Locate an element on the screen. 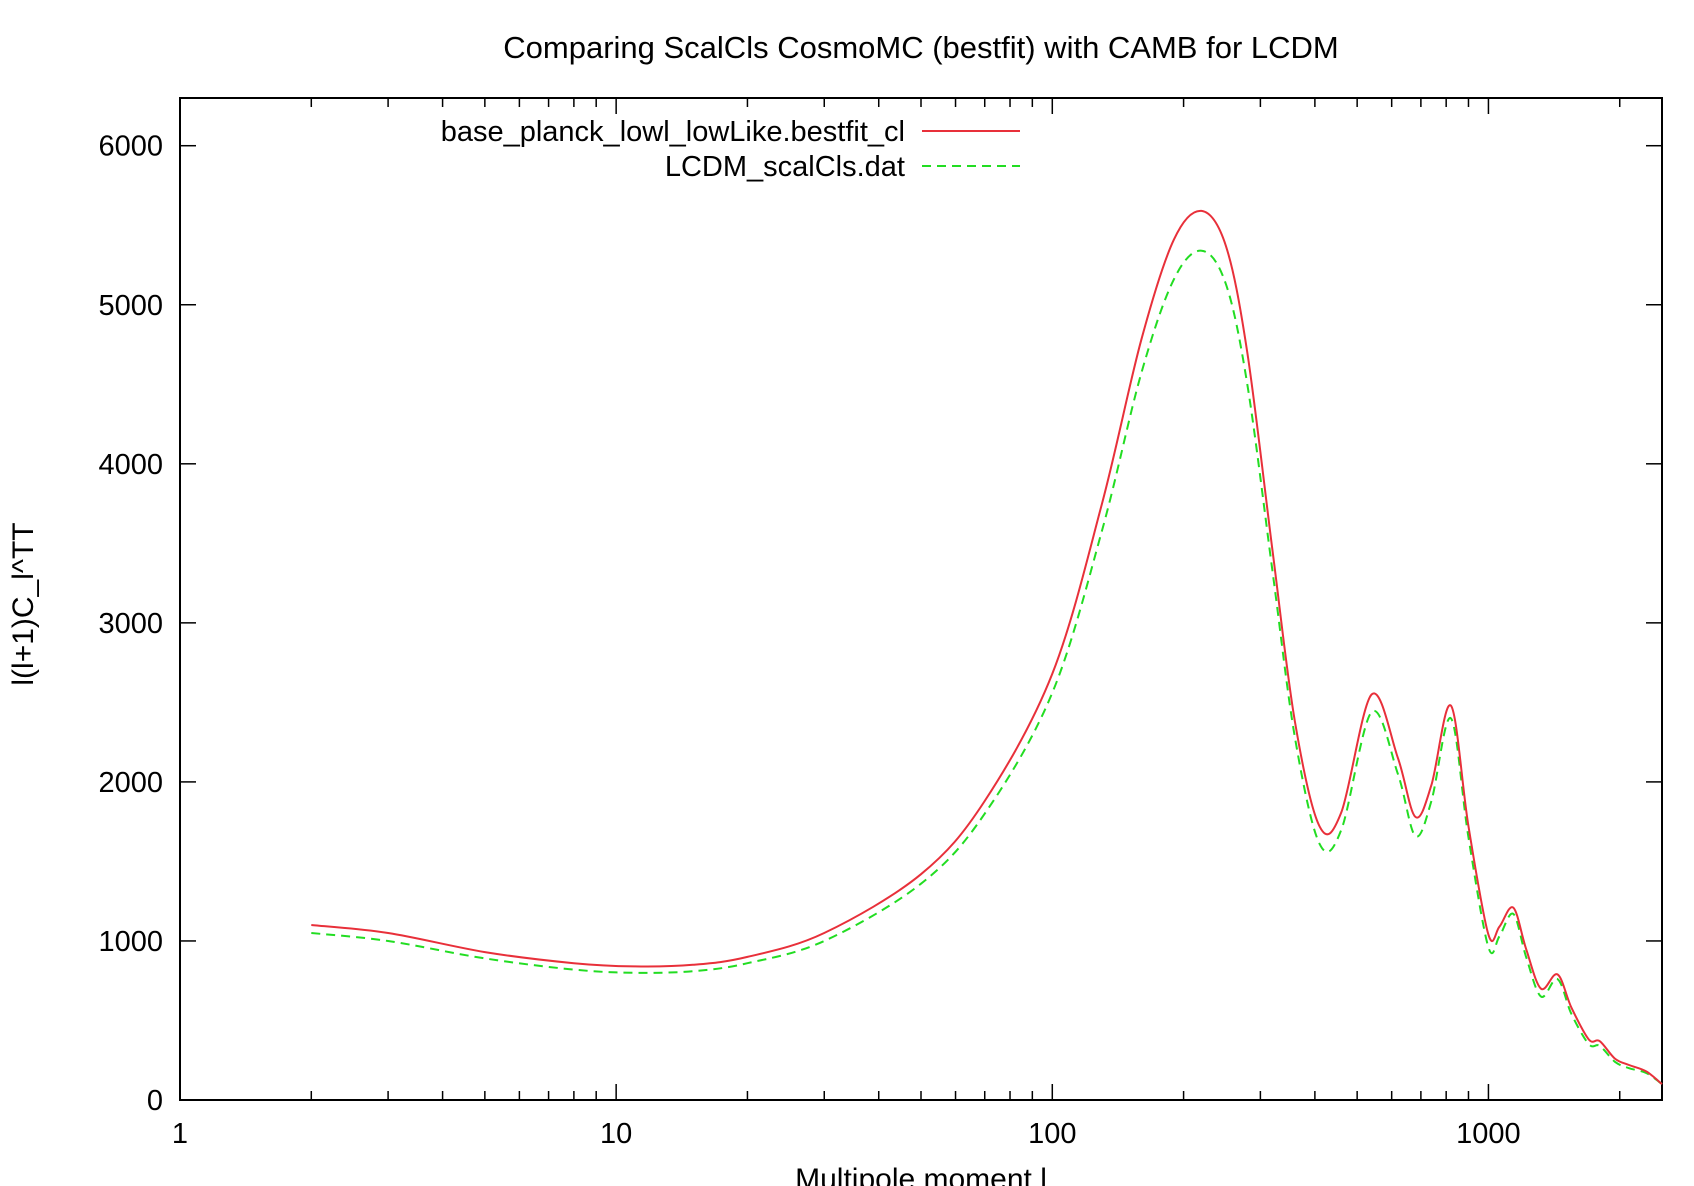 The height and width of the screenshot is (1186, 1694). y-tick-label: 4000 is located at coordinates (130, 465).